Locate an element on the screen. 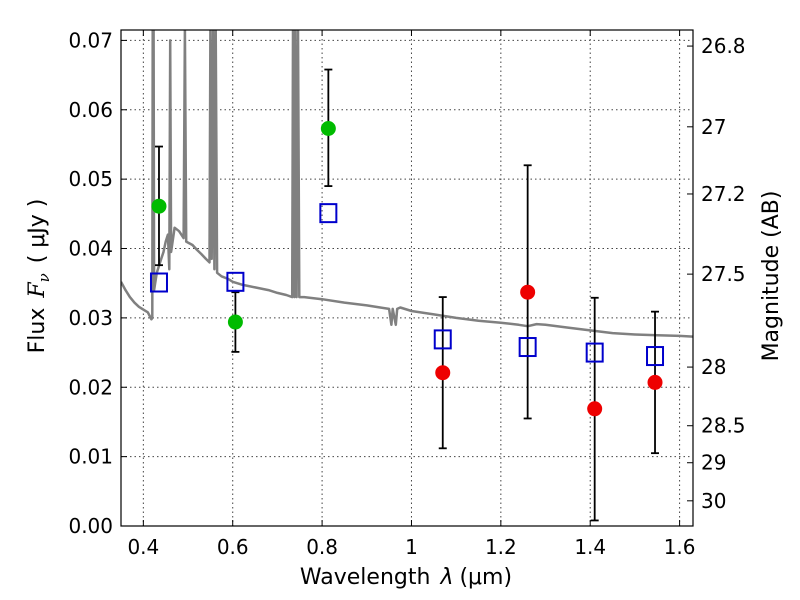  y-tick-label: 0.07 is located at coordinates (90, 40).